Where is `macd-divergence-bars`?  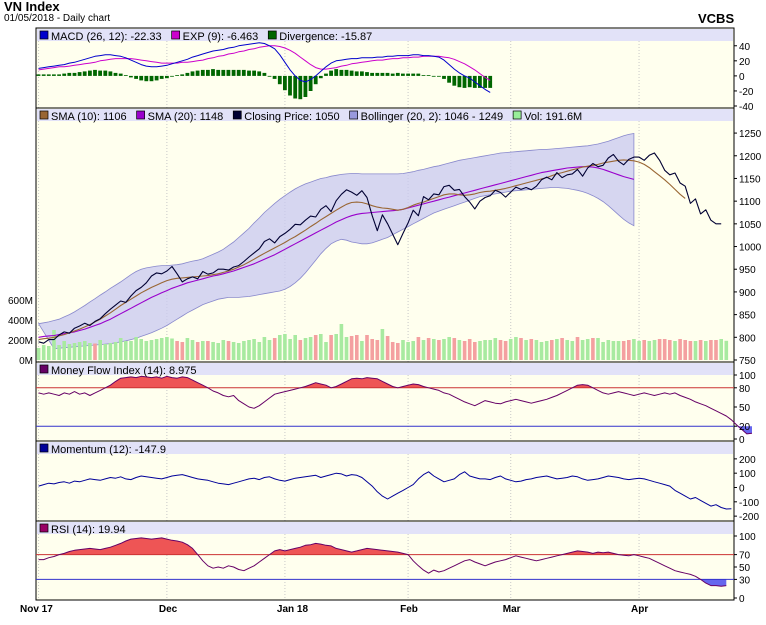 macd-divergence-bars is located at coordinates (264, 84).